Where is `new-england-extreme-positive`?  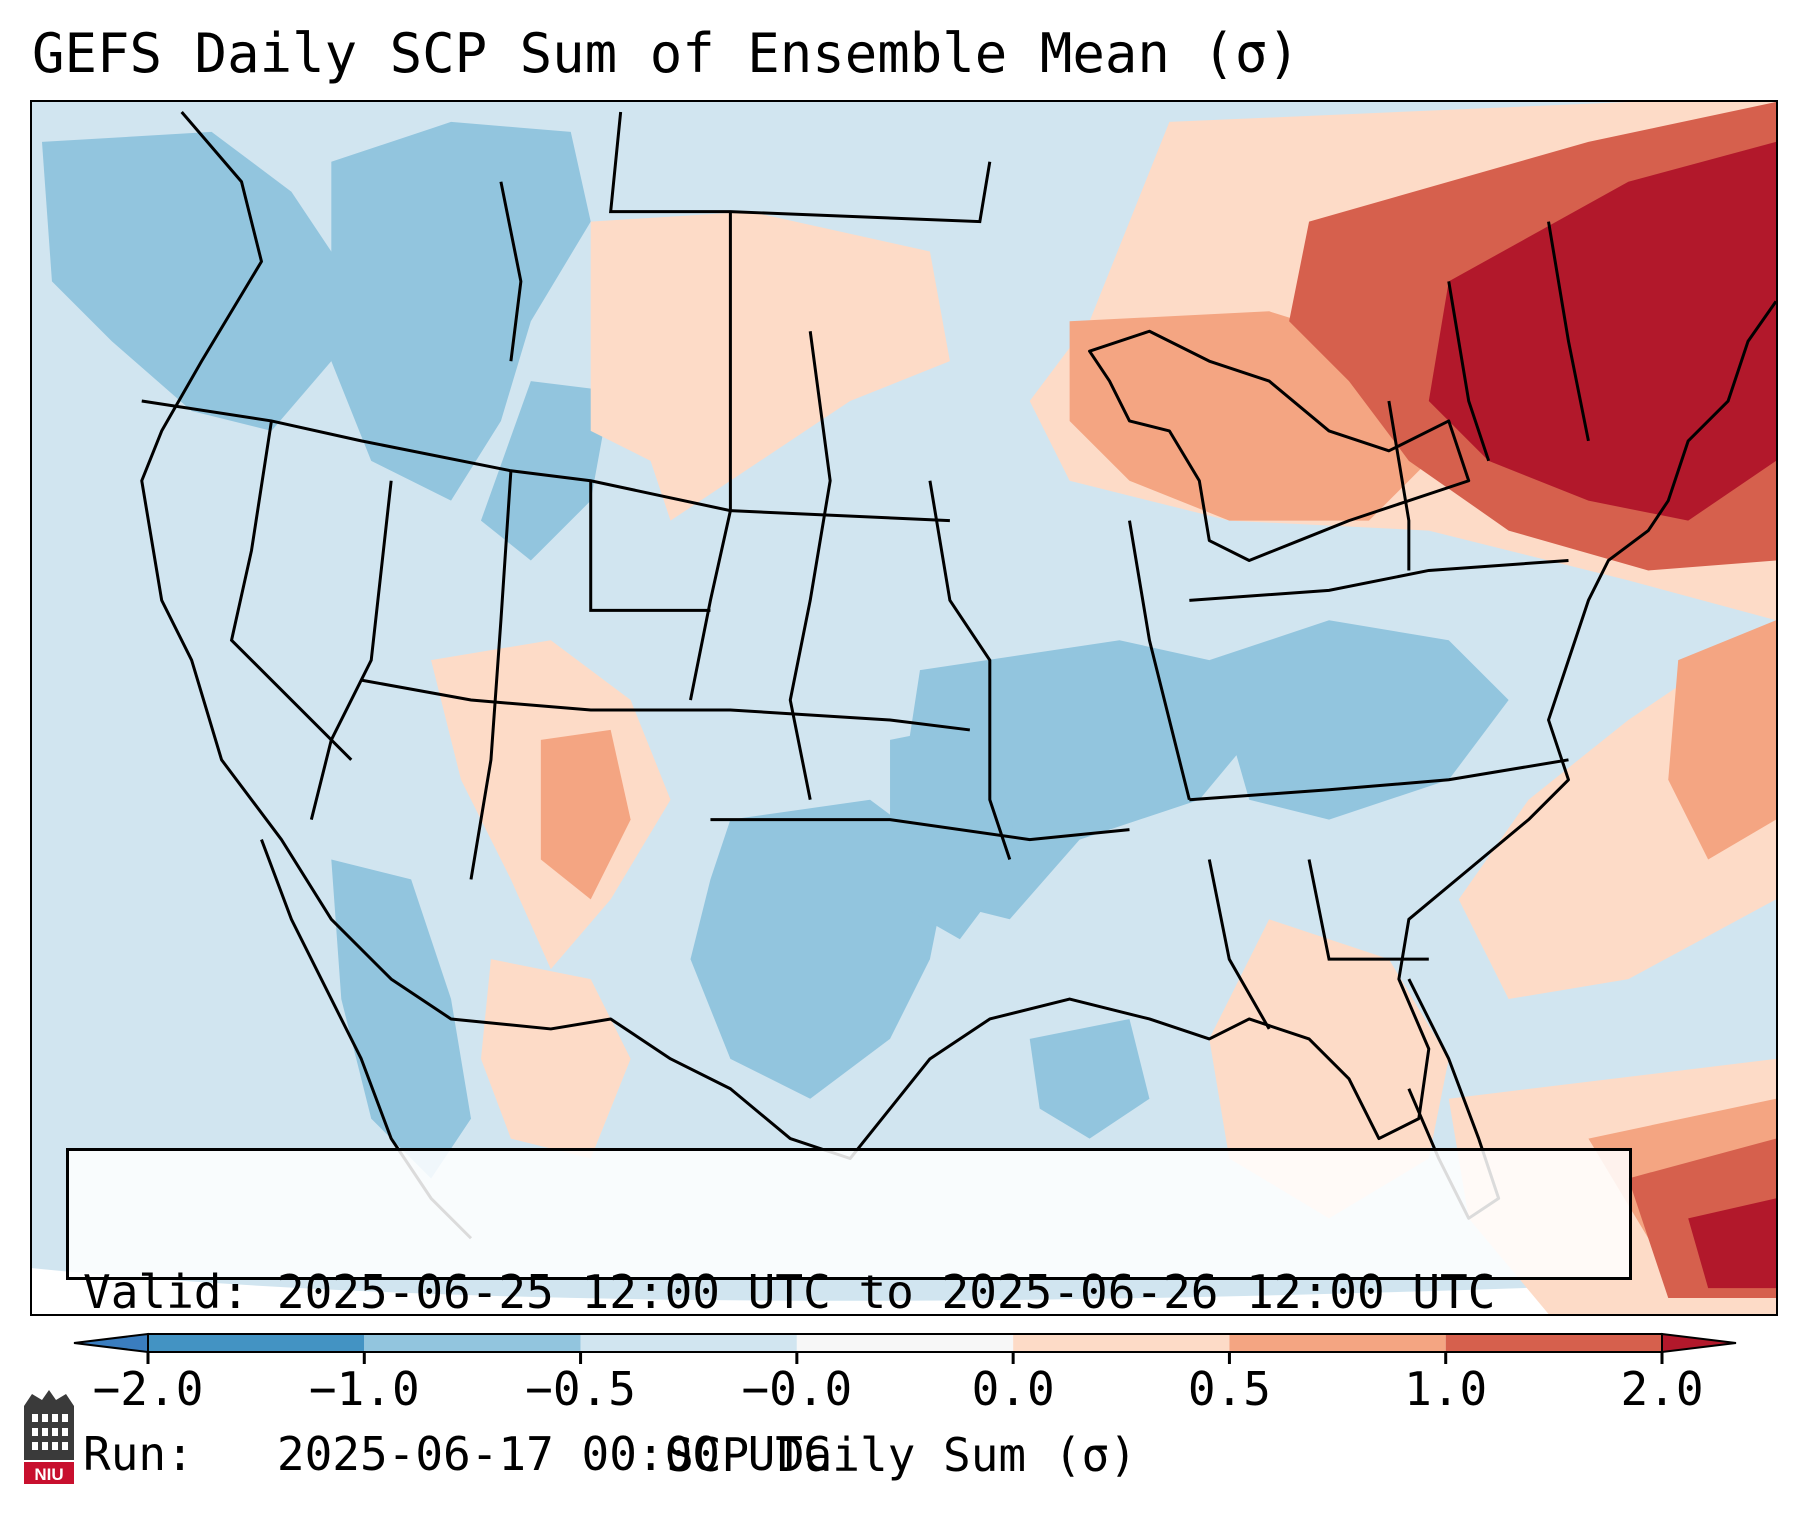 new-england-extreme-positive is located at coordinates (1602, 331).